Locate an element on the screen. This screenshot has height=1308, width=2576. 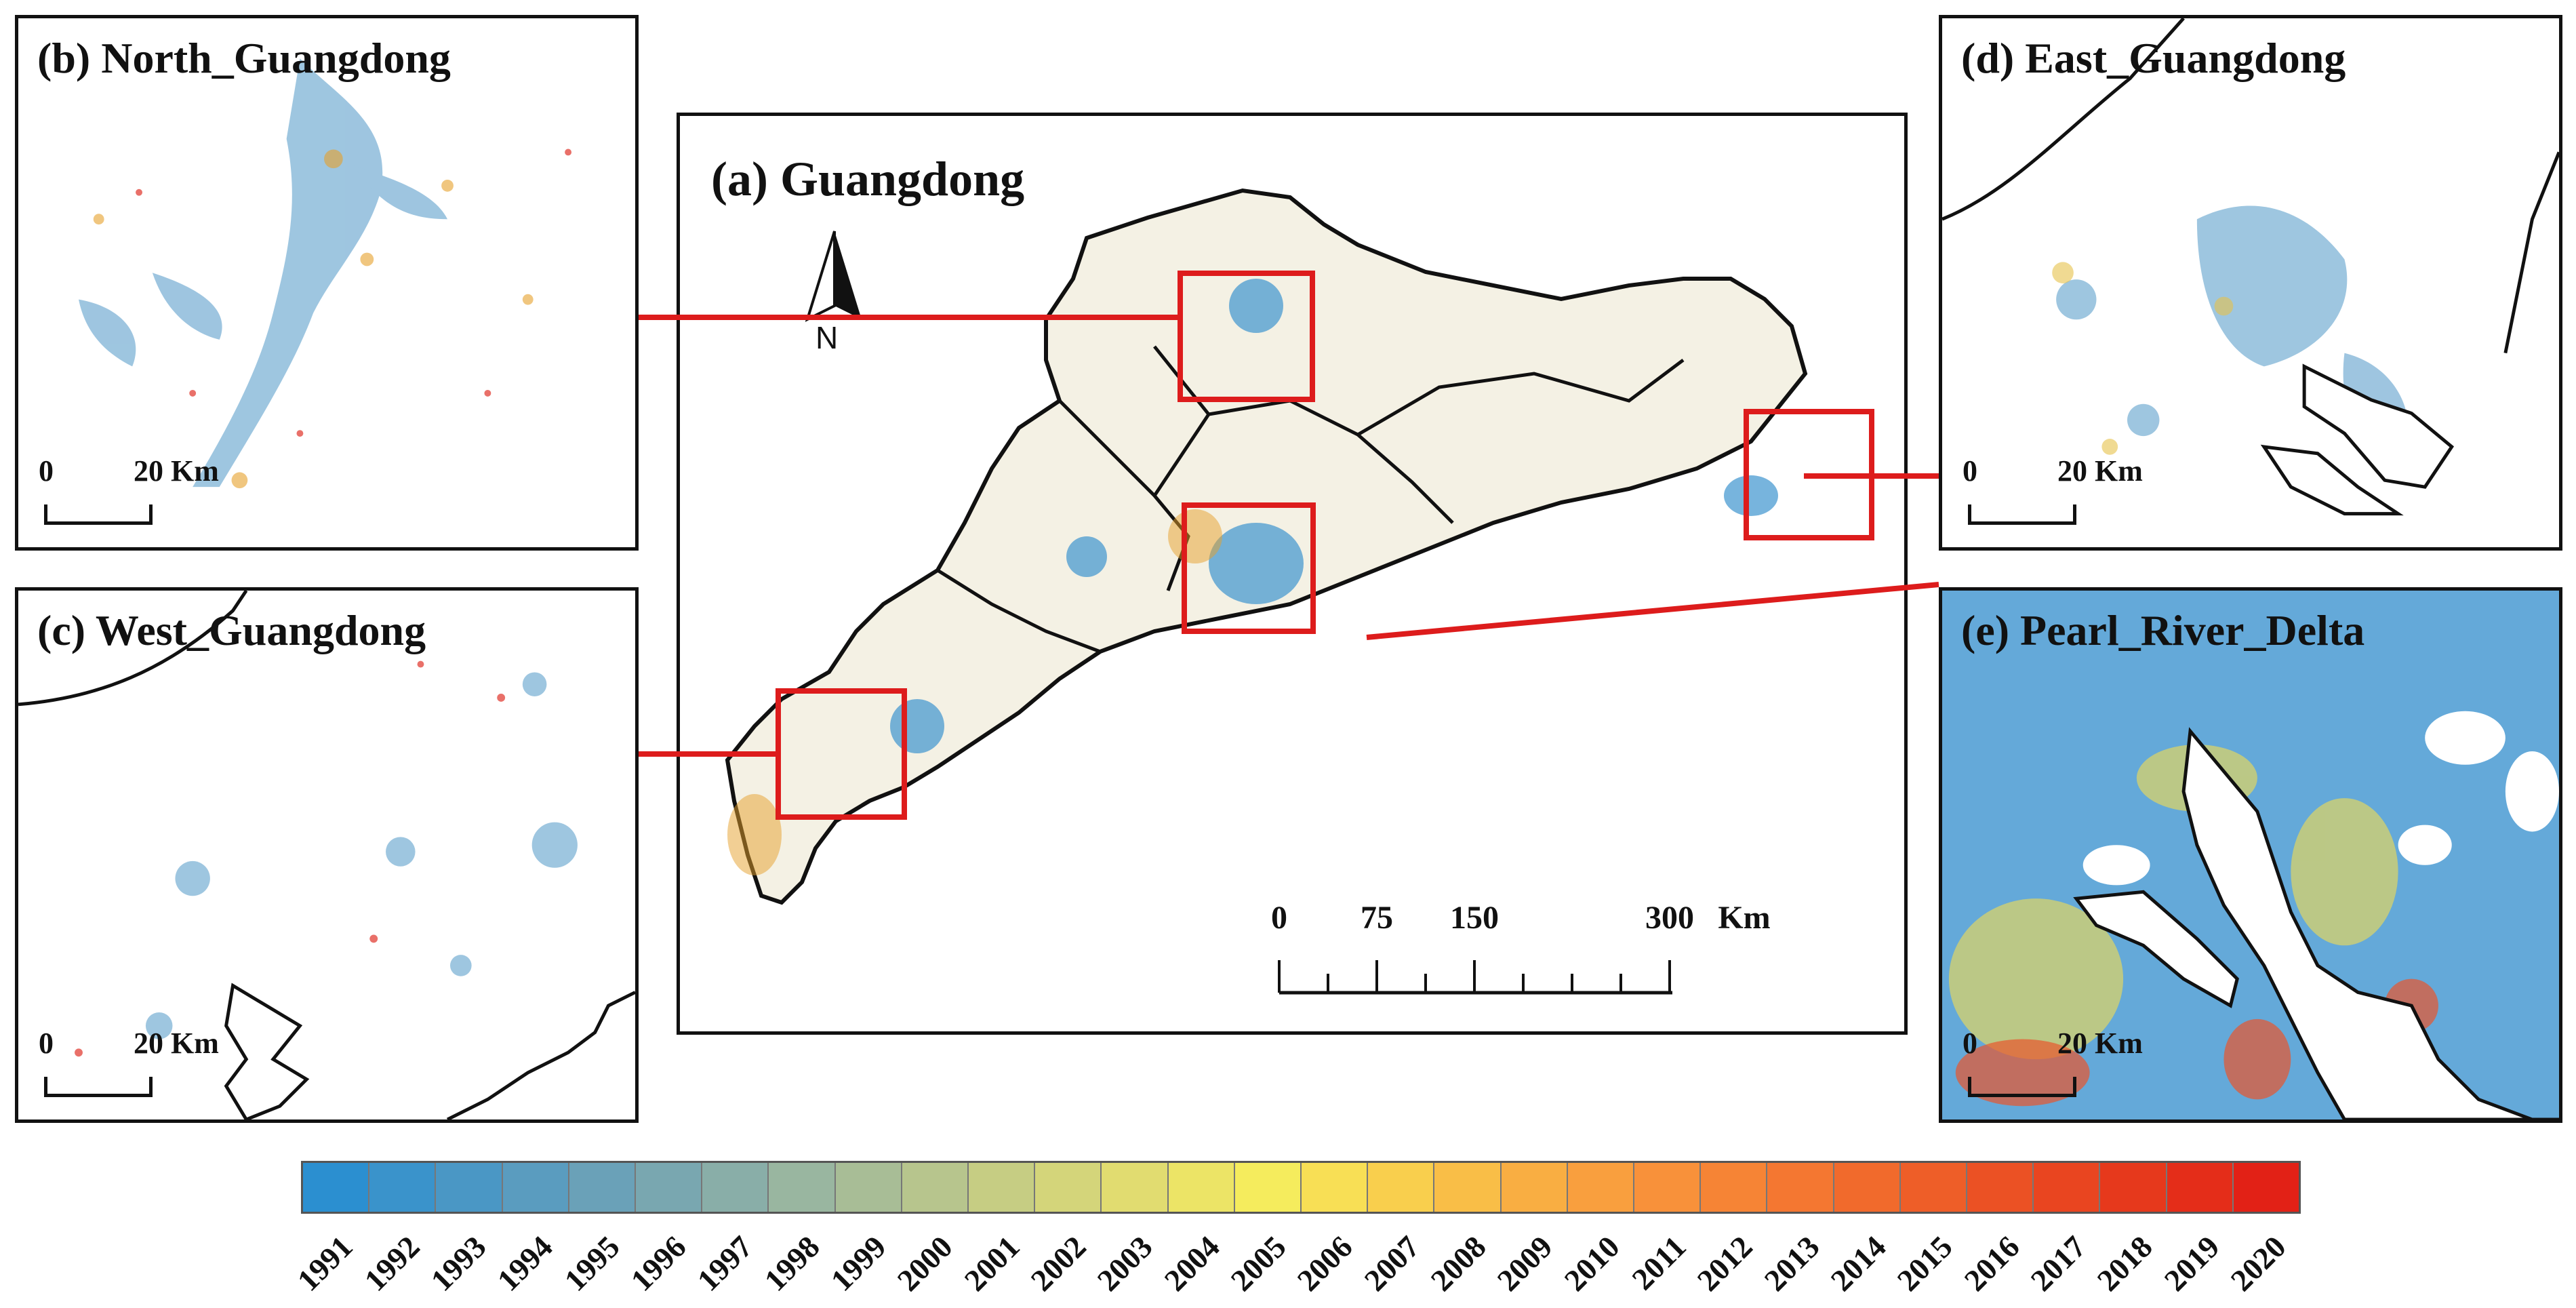
legend-year-2009: 2009 is located at coordinates (1524, 1263).